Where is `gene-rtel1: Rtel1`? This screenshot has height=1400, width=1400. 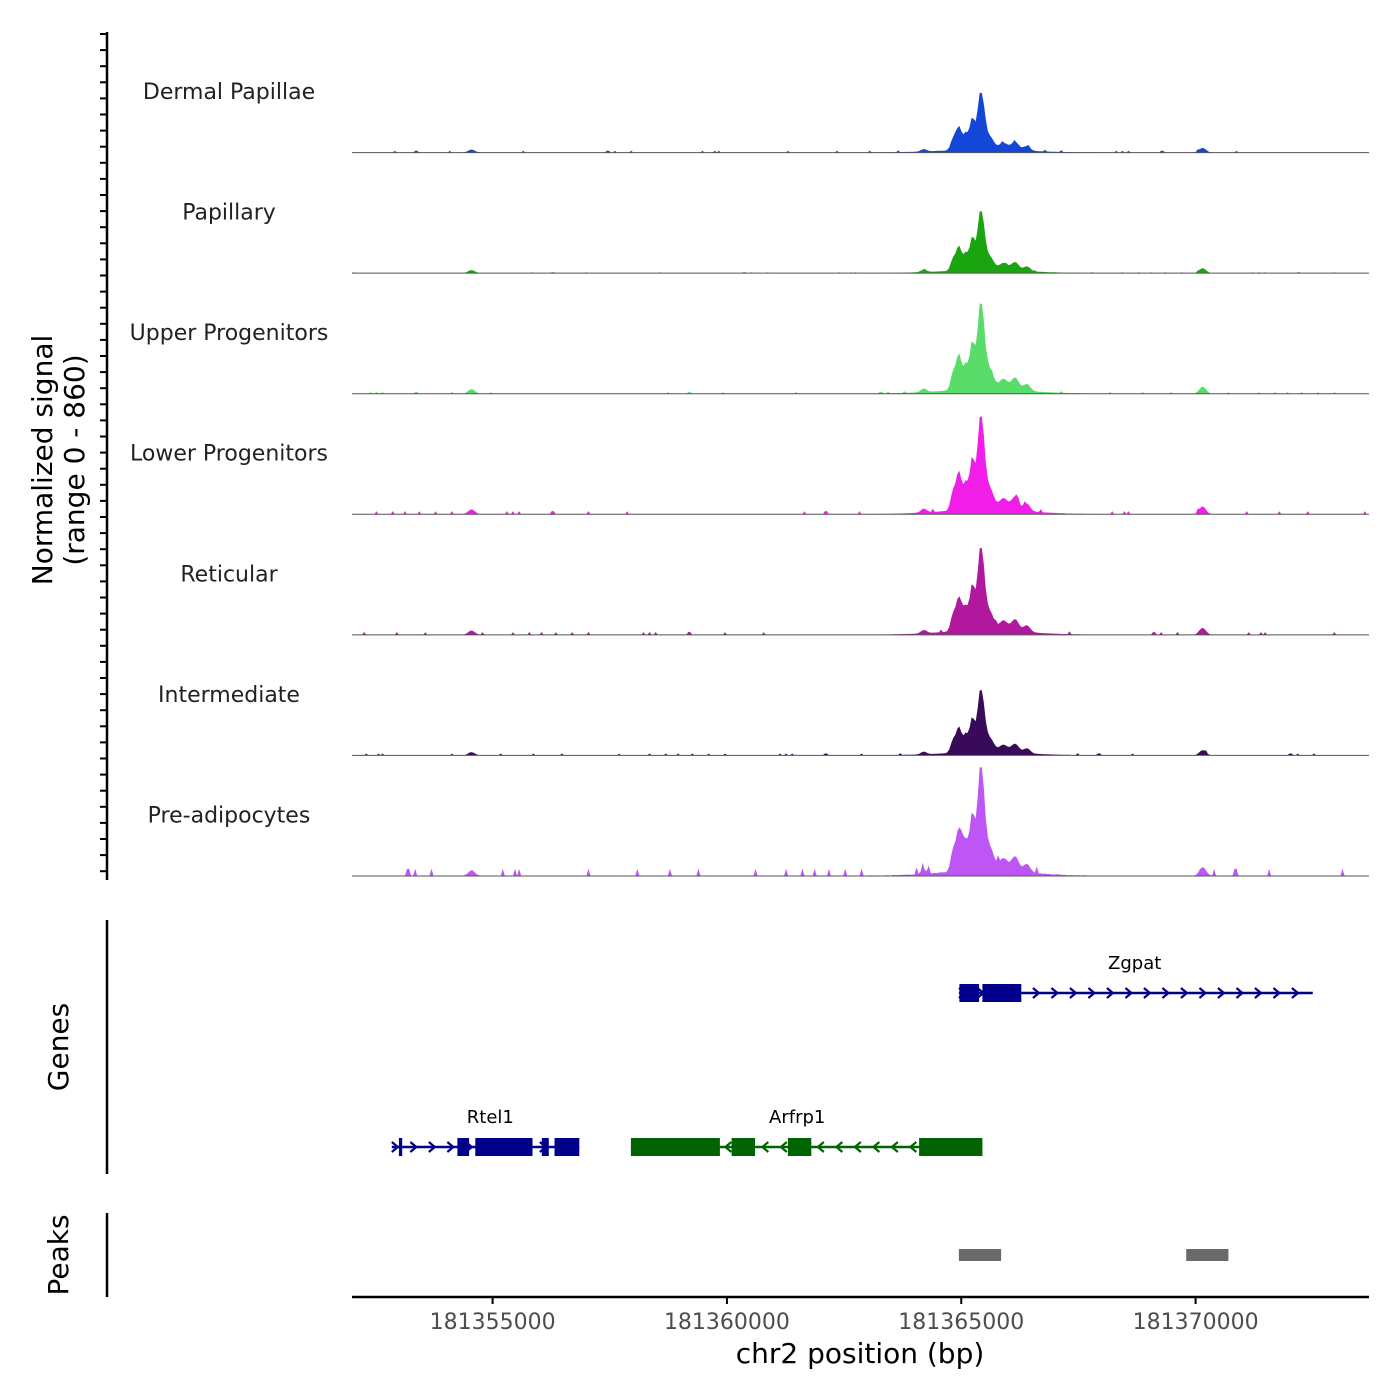
gene-rtel1: Rtel1 is located at coordinates (485, 1131).